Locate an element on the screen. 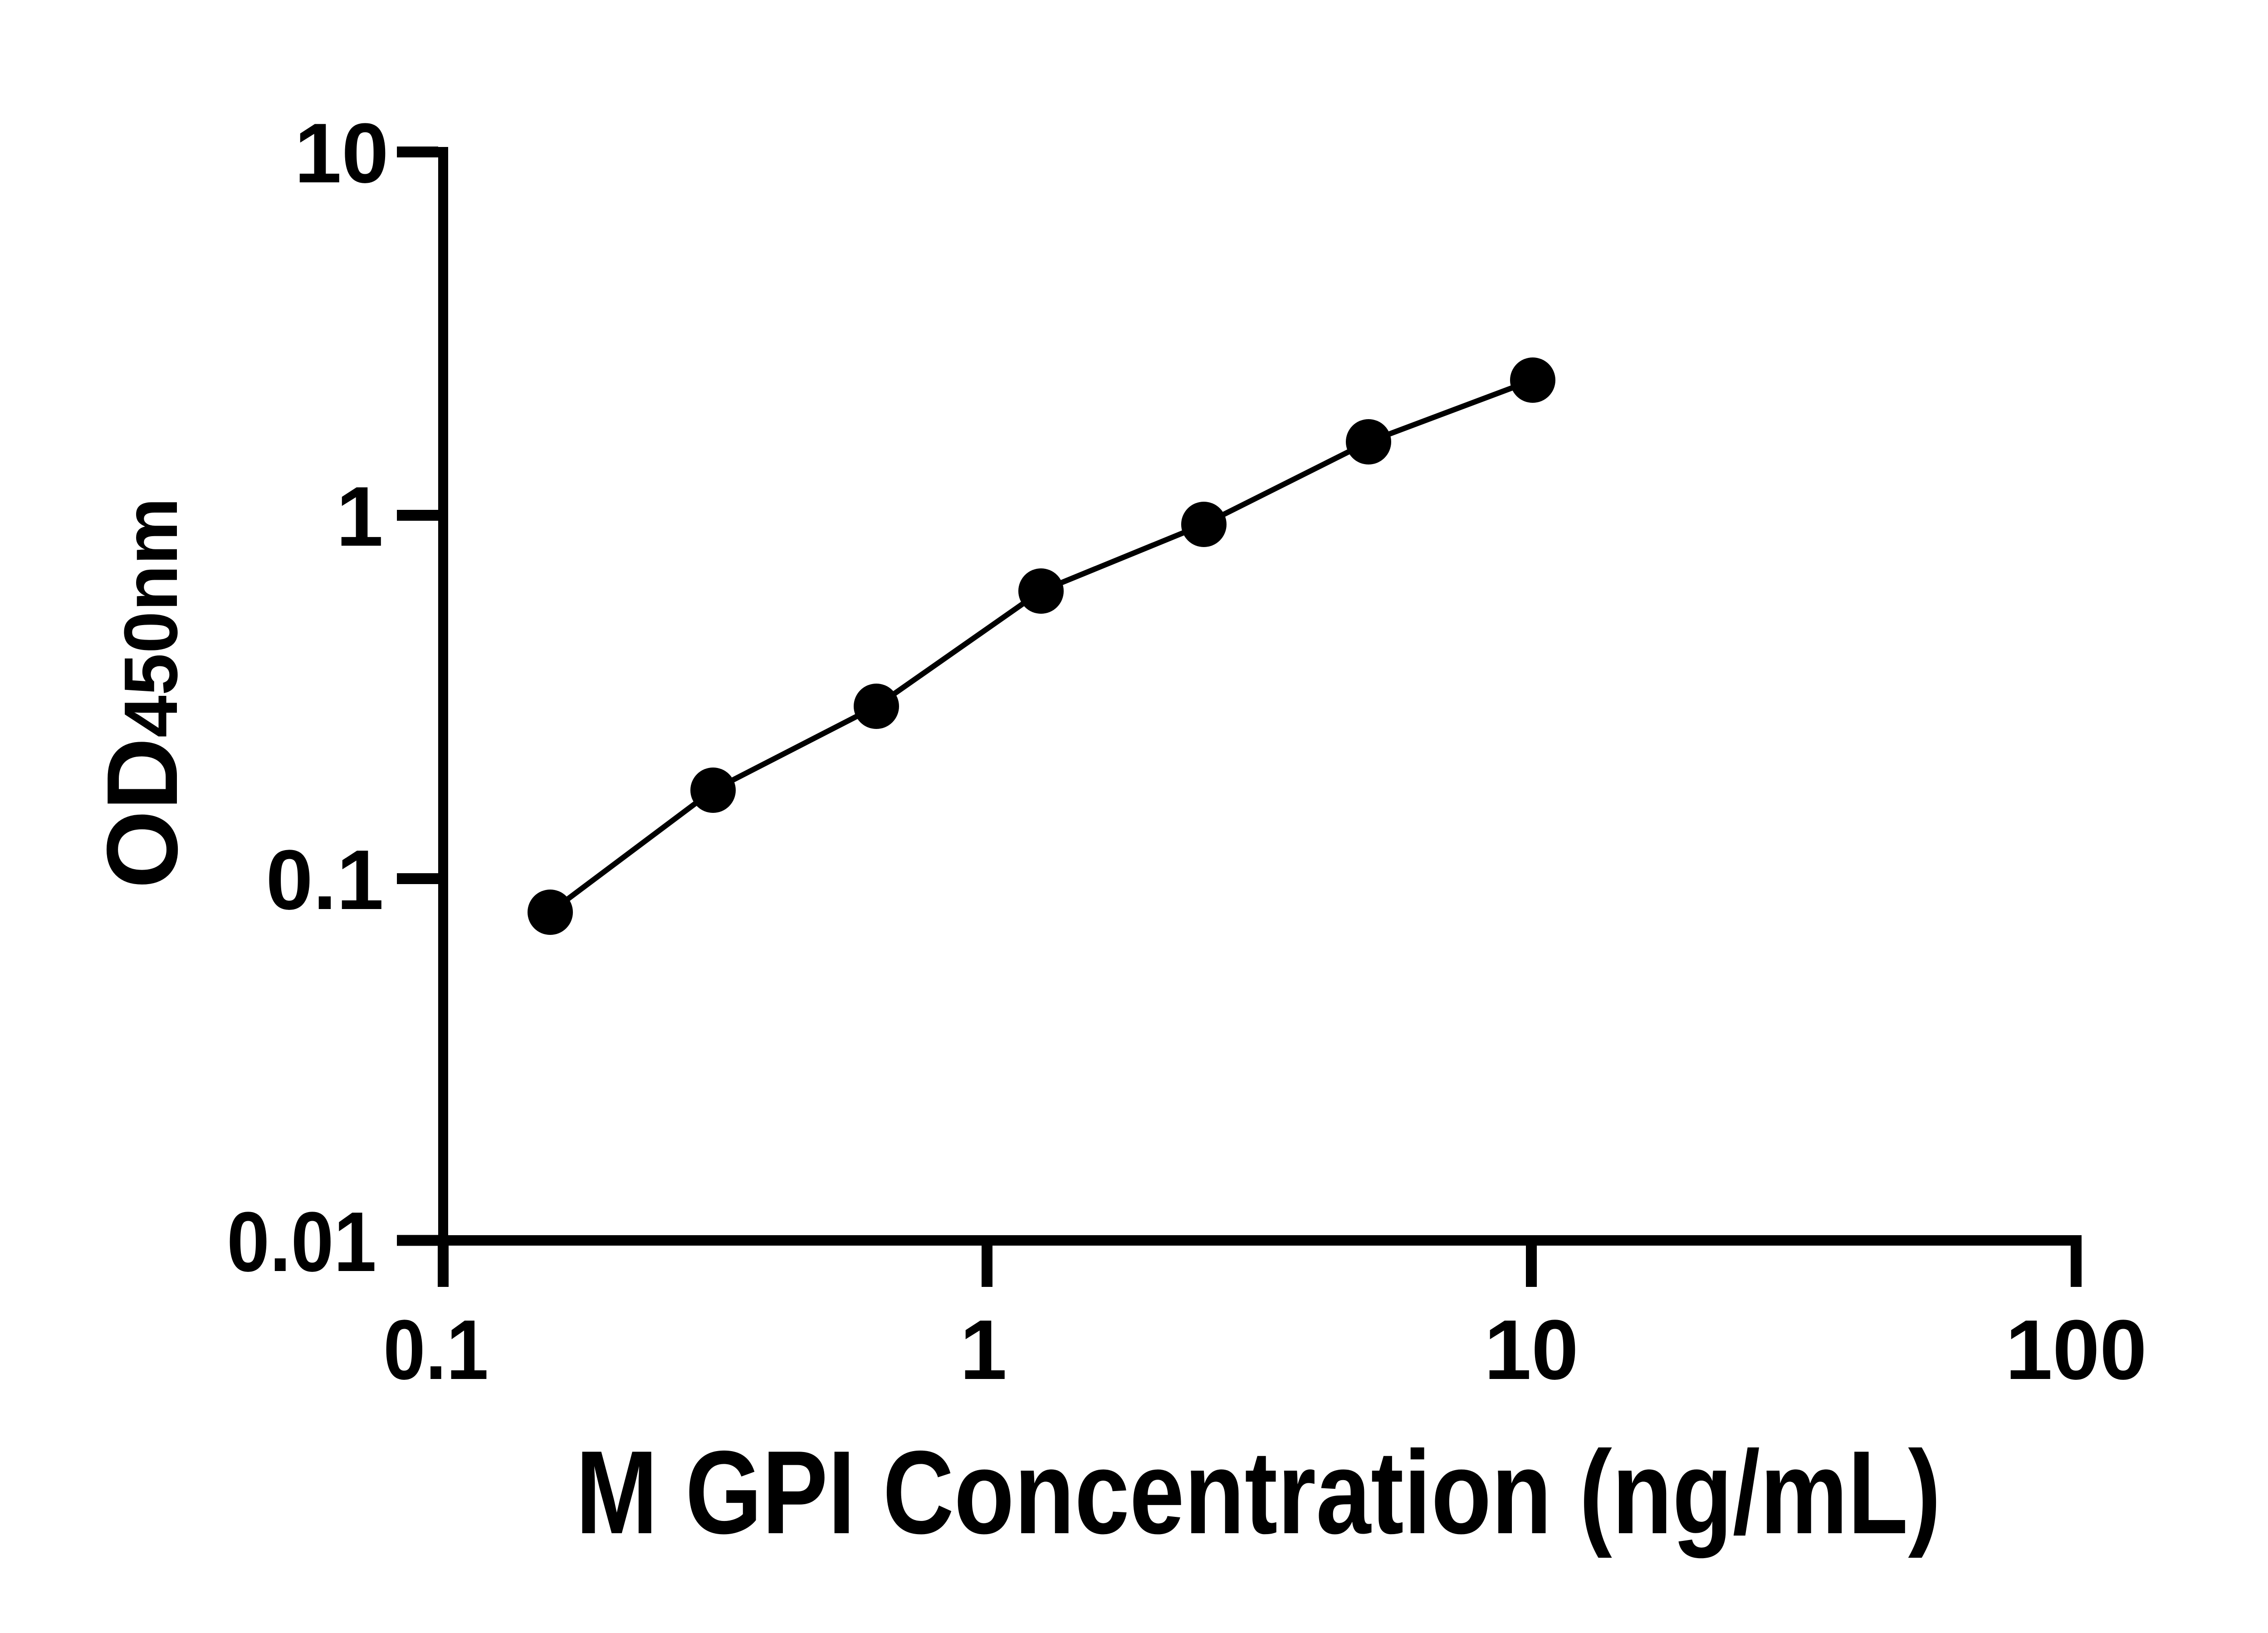  svg-text: M GPI Concentration (ng/mL) is located at coordinates (1259, 1493).